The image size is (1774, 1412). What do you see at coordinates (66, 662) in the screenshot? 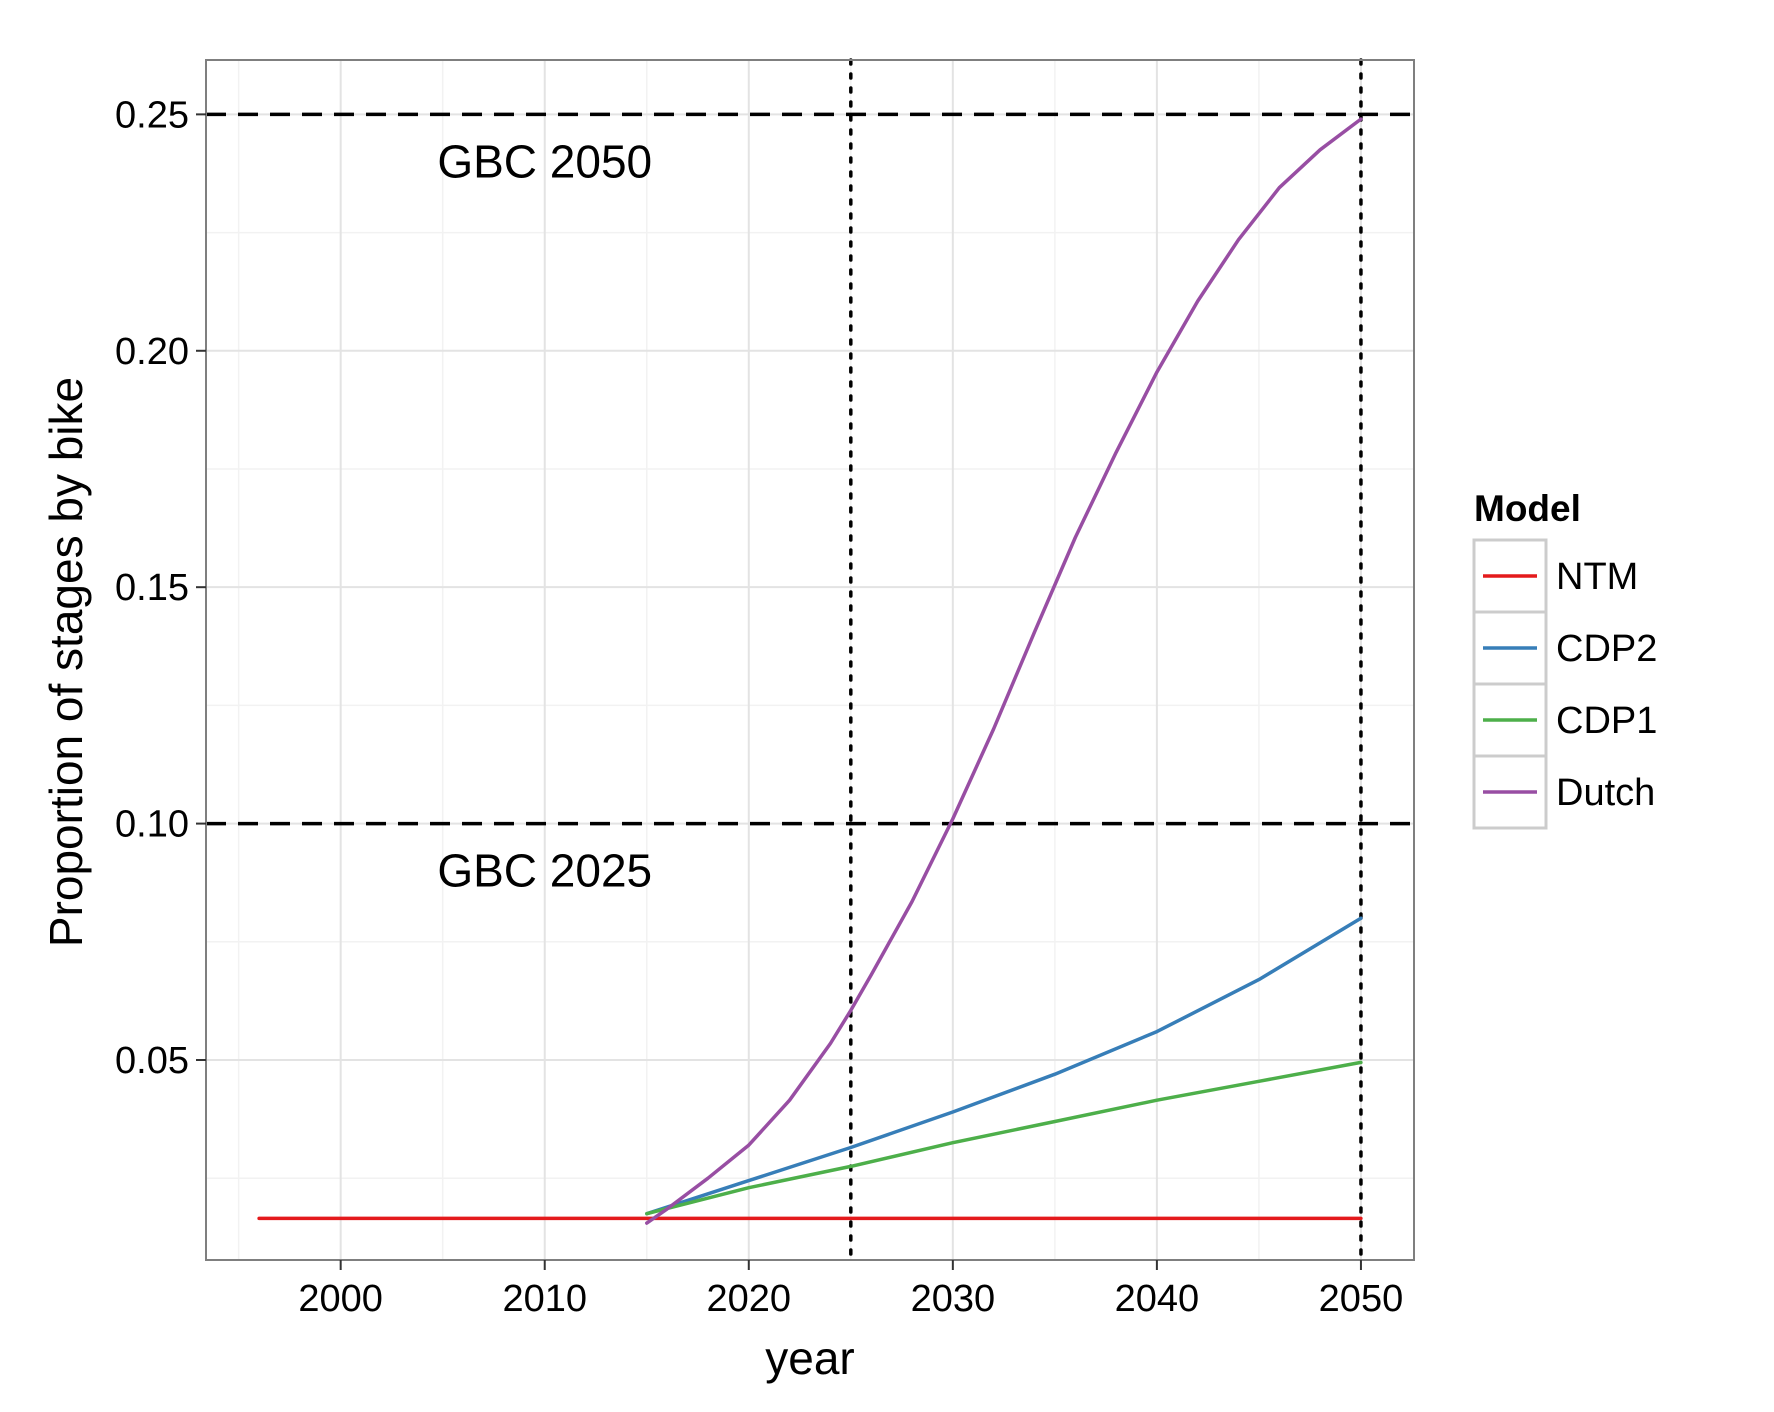
I see `y-axis-title: Proportion of stages by bike` at bounding box center [66, 662].